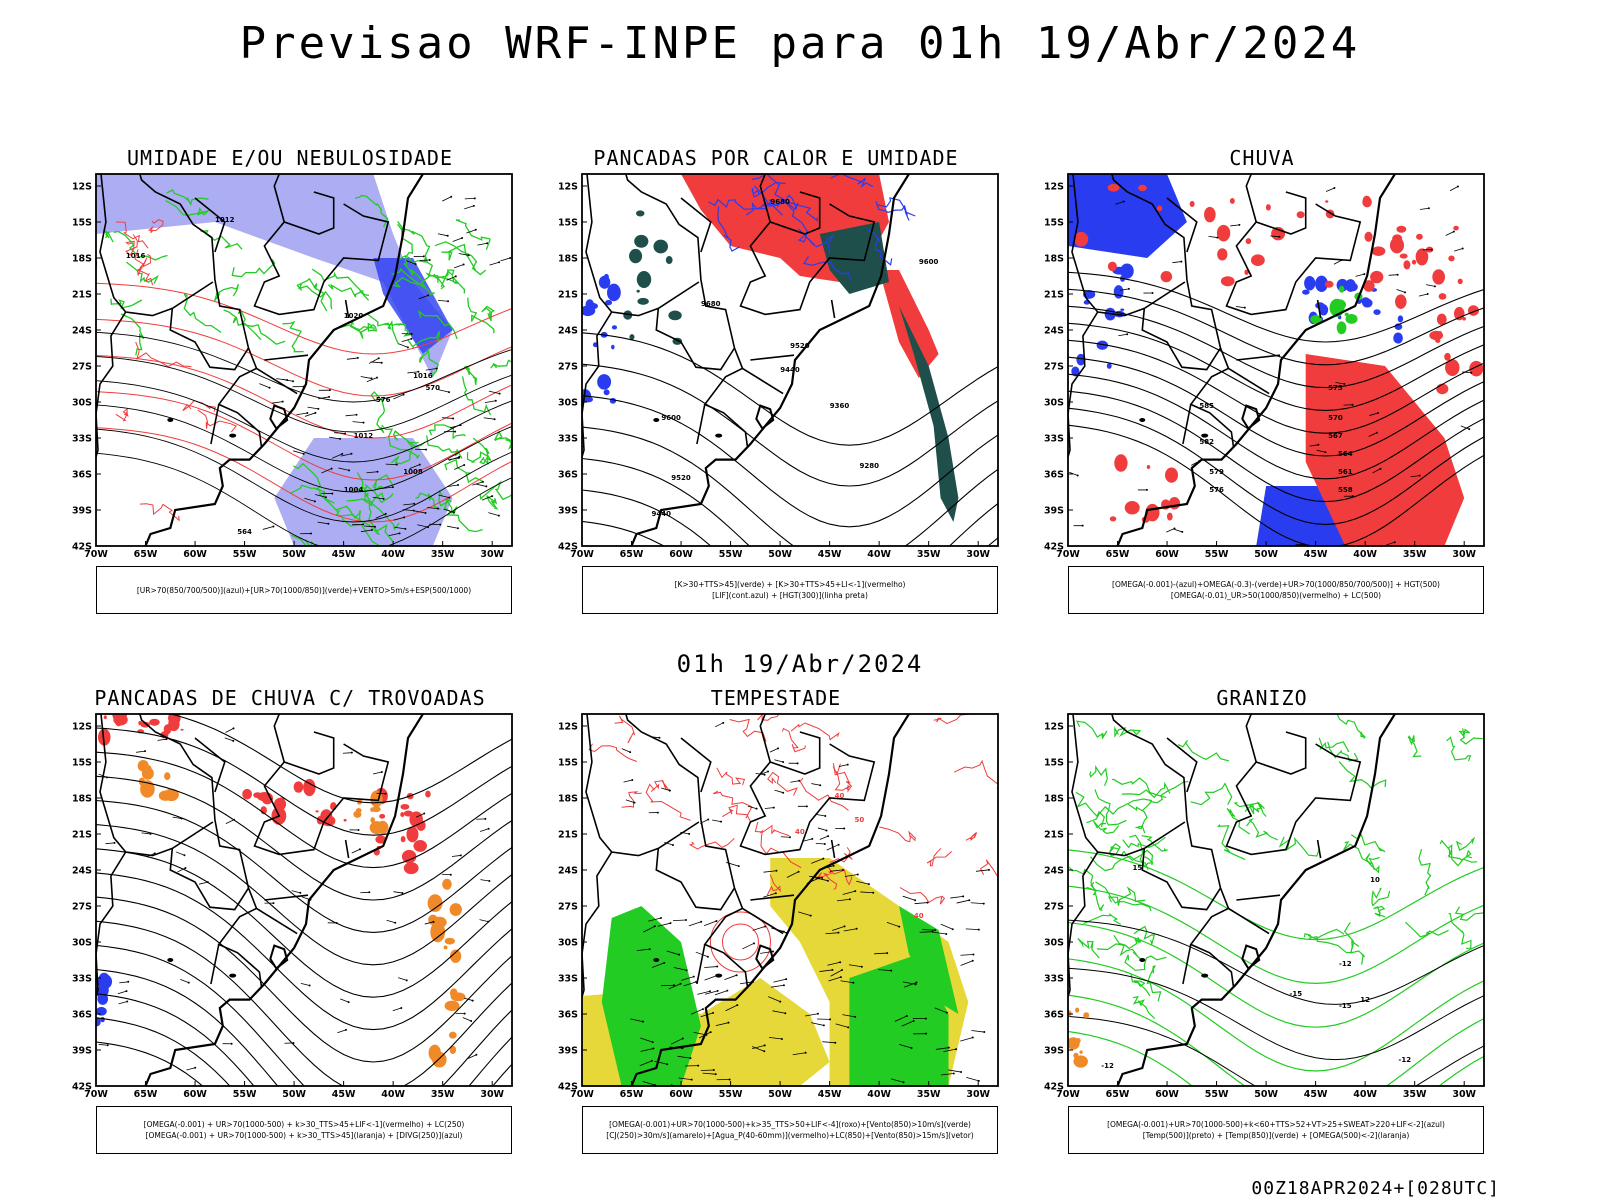 This screenshot has height=1200, width=1600. What do you see at coordinates (82, 475) in the screenshot?
I see `lat-tick-label: 36S` at bounding box center [82, 475].